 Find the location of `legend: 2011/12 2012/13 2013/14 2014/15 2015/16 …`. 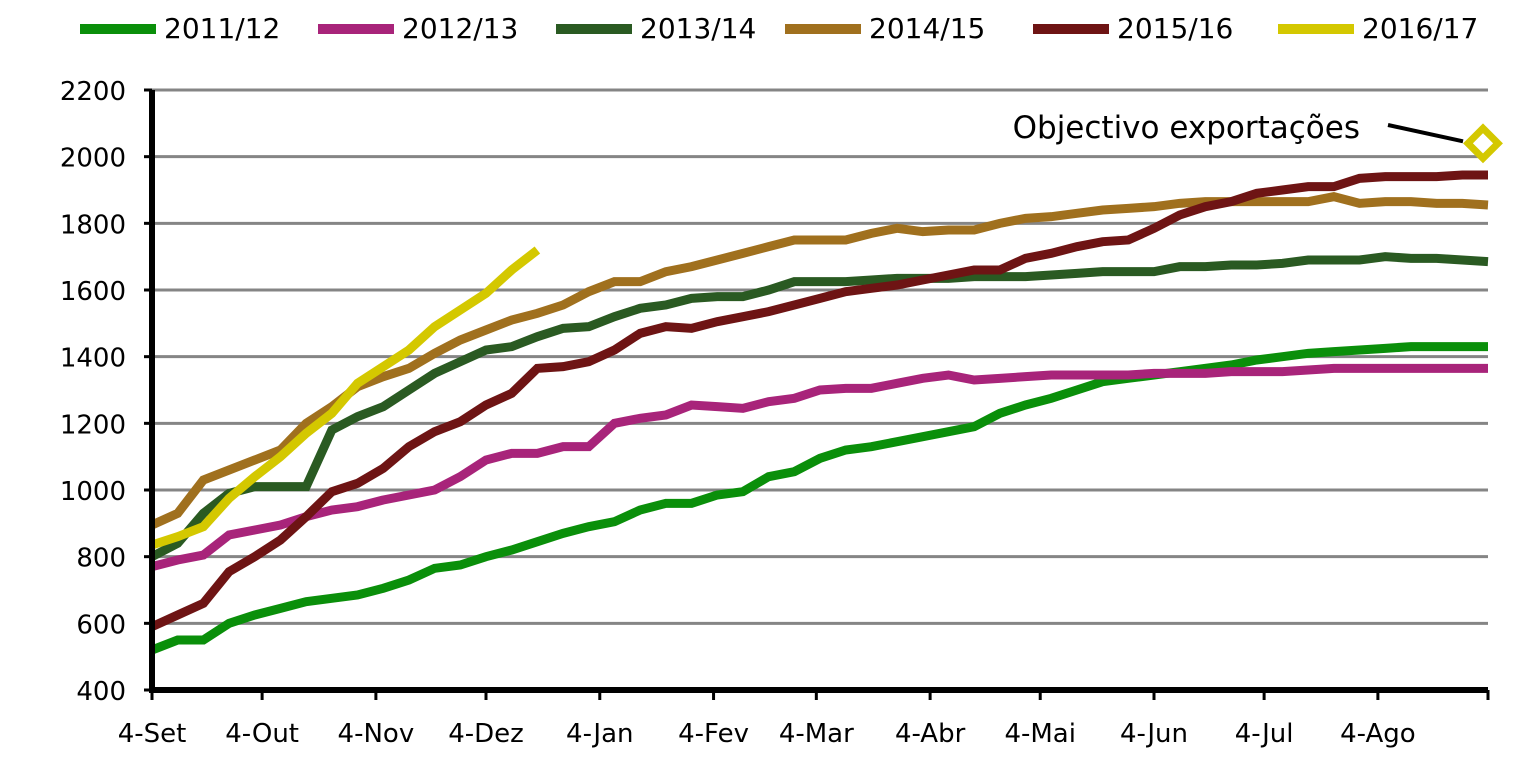

legend: 2011/12 2012/13 2013/14 2014/15 2015/16 … is located at coordinates (765, 32).